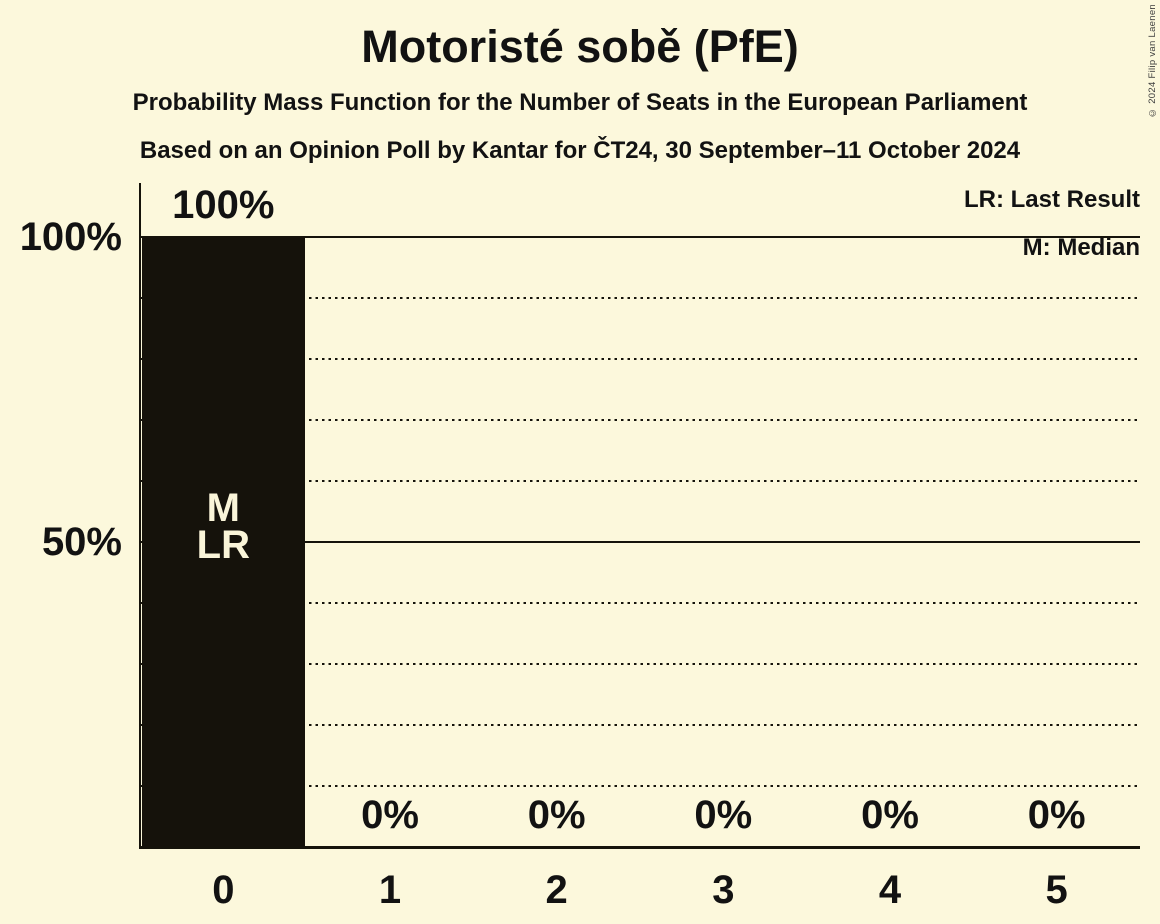 The image size is (1160, 924). I want to click on y-axis-label-50: 50%, so click(81, 542).